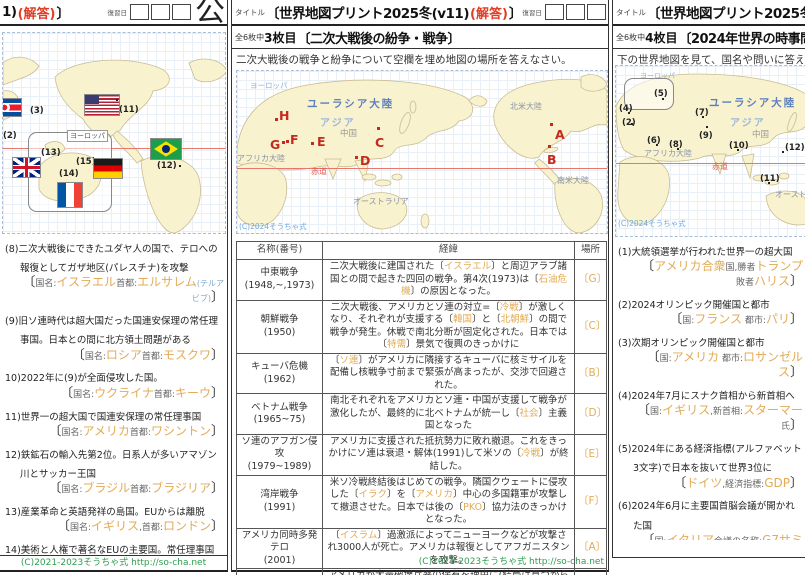  What do you see at coordinates (87, 136) in the screenshot?
I see `europe-inset-tab: ヨーロッパ` at bounding box center [87, 136].